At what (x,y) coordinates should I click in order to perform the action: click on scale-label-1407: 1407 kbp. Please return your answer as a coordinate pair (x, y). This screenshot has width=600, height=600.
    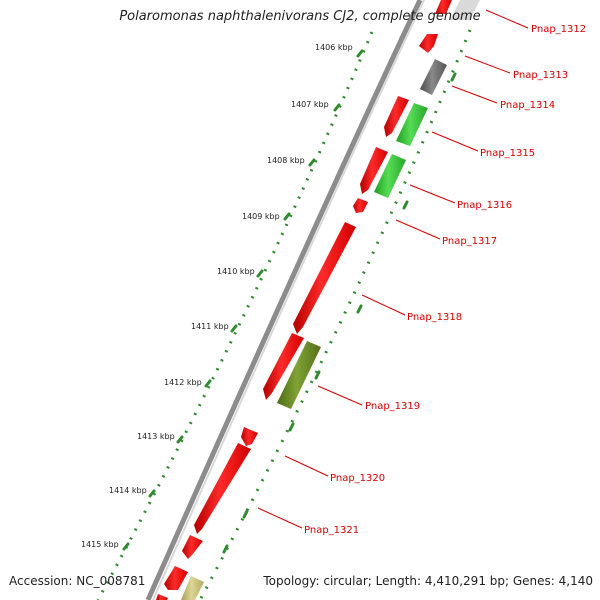
    Looking at the image, I should click on (310, 104).